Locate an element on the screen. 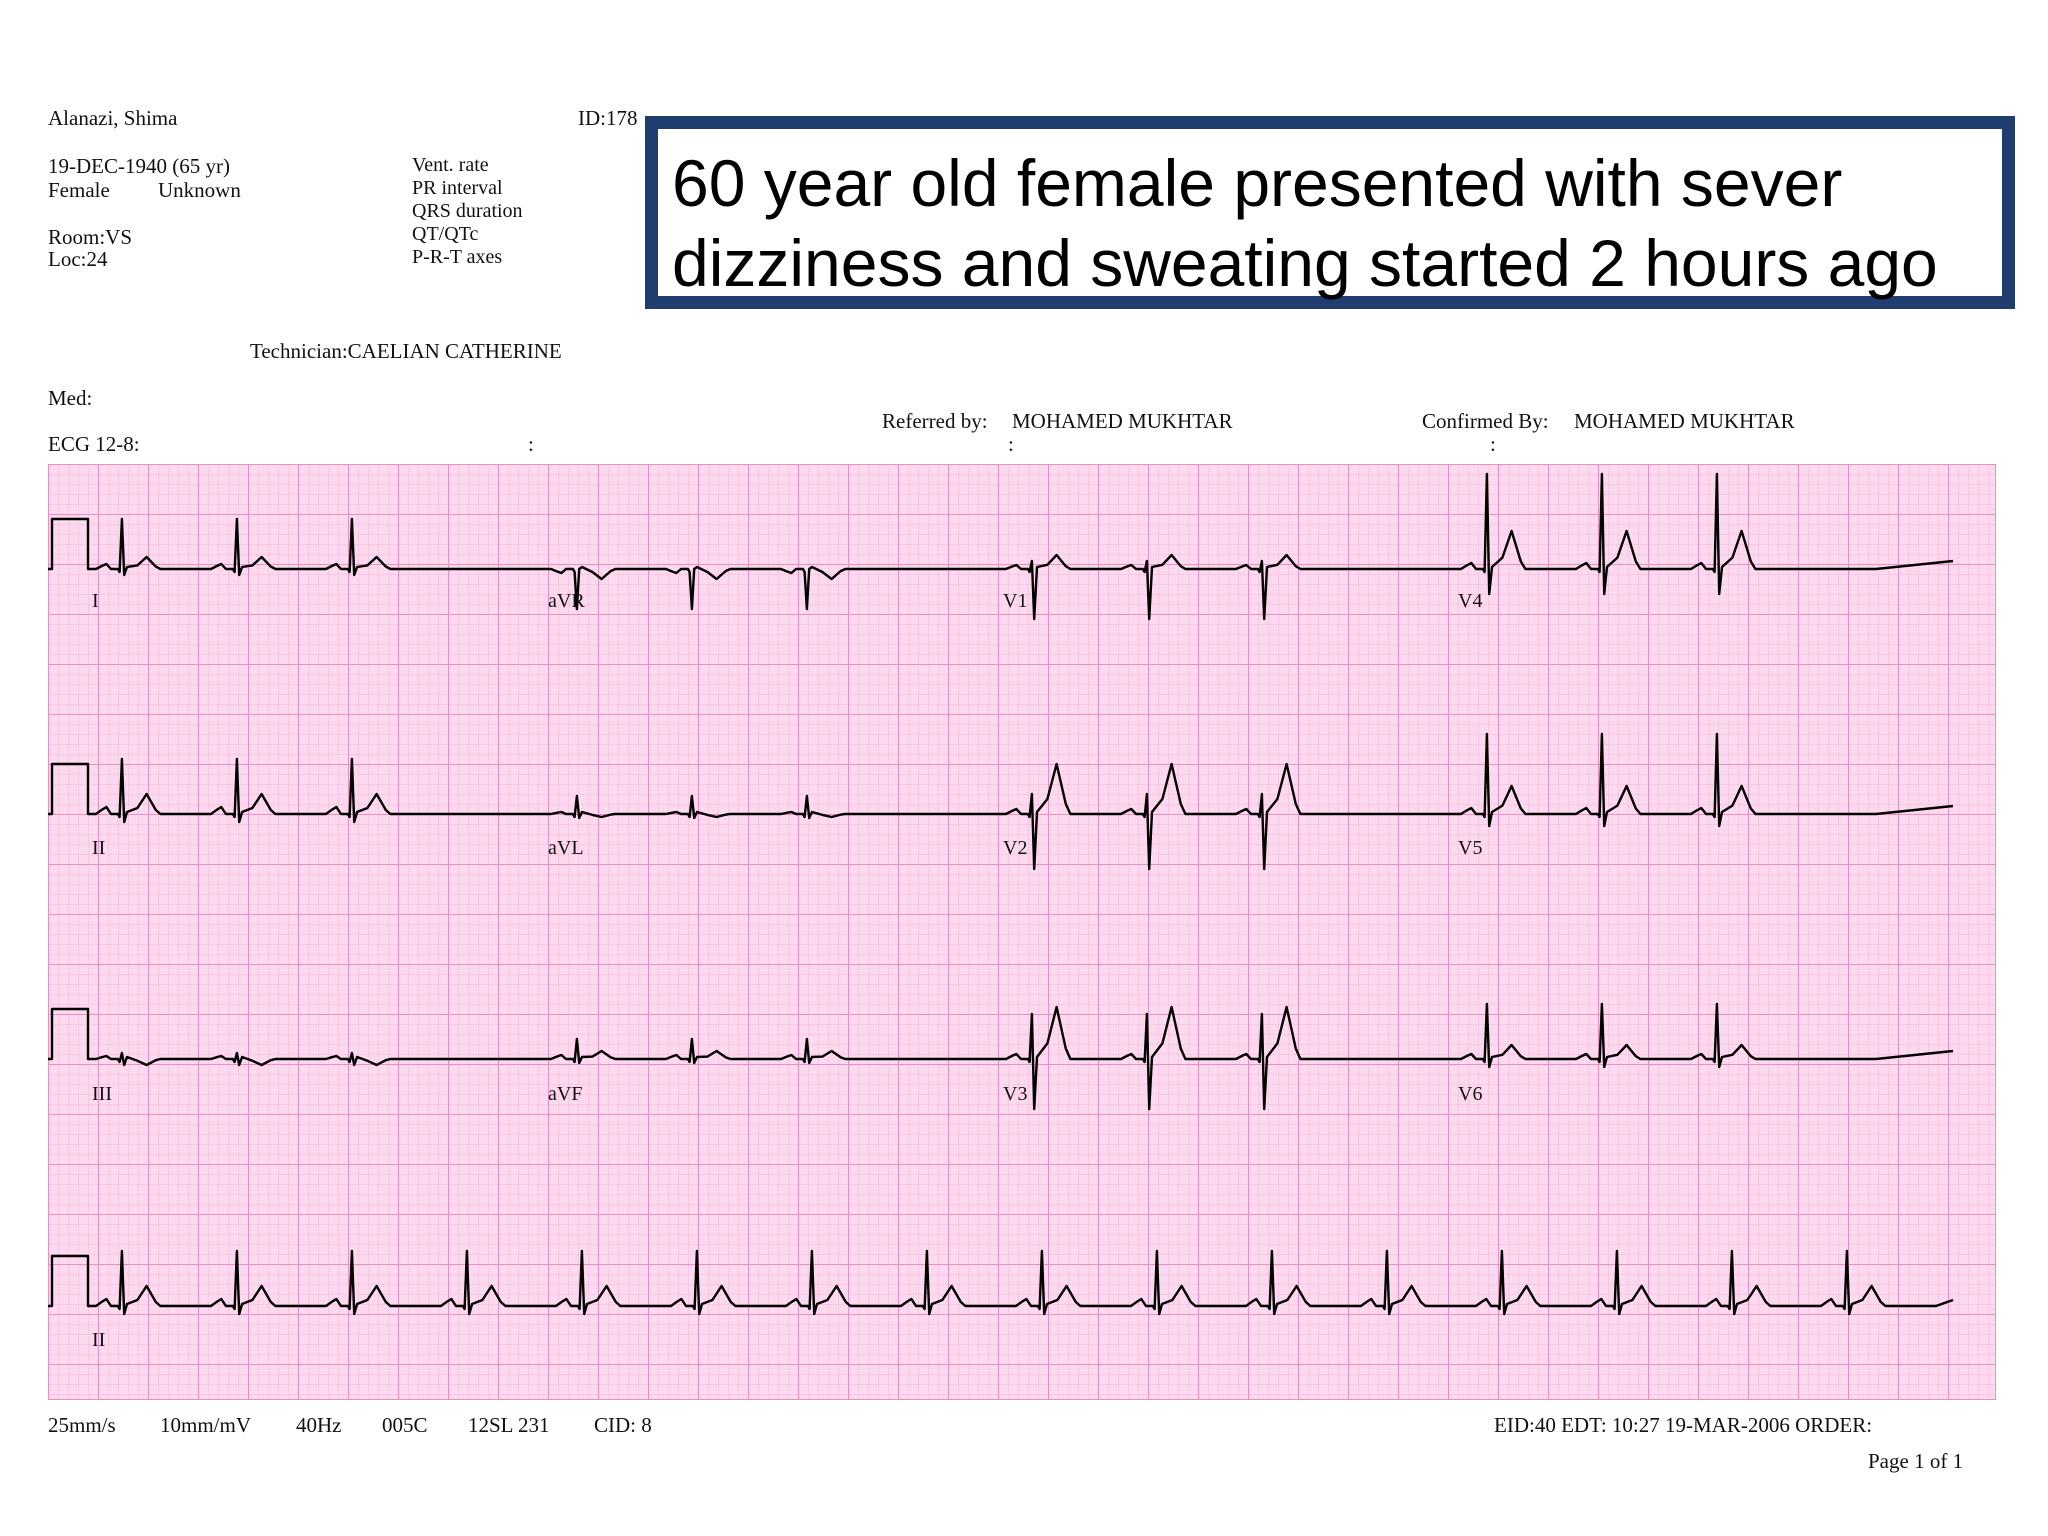 The height and width of the screenshot is (1536, 2048). measure-qrs-duration: QRS duration is located at coordinates (467, 211).